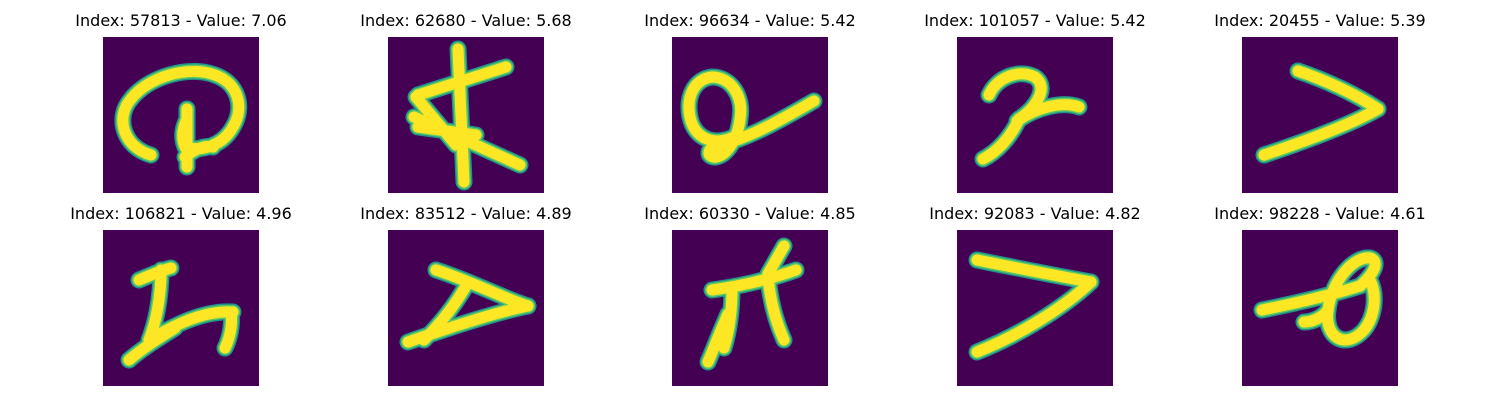  I want to click on glyph-f-svg, so click(181, 308).